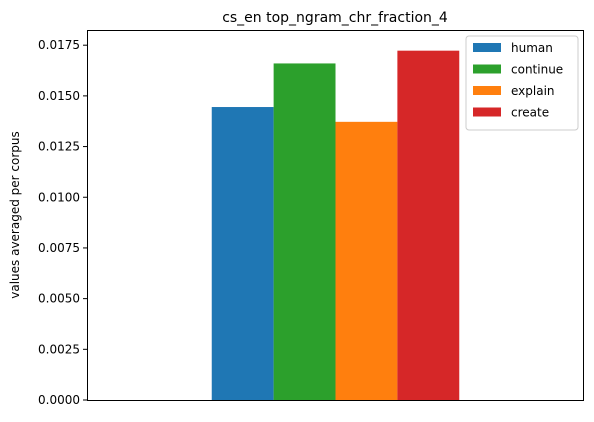 Image resolution: width=594 pixels, height=422 pixels. I want to click on legend-swatch-human, so click(487, 47).